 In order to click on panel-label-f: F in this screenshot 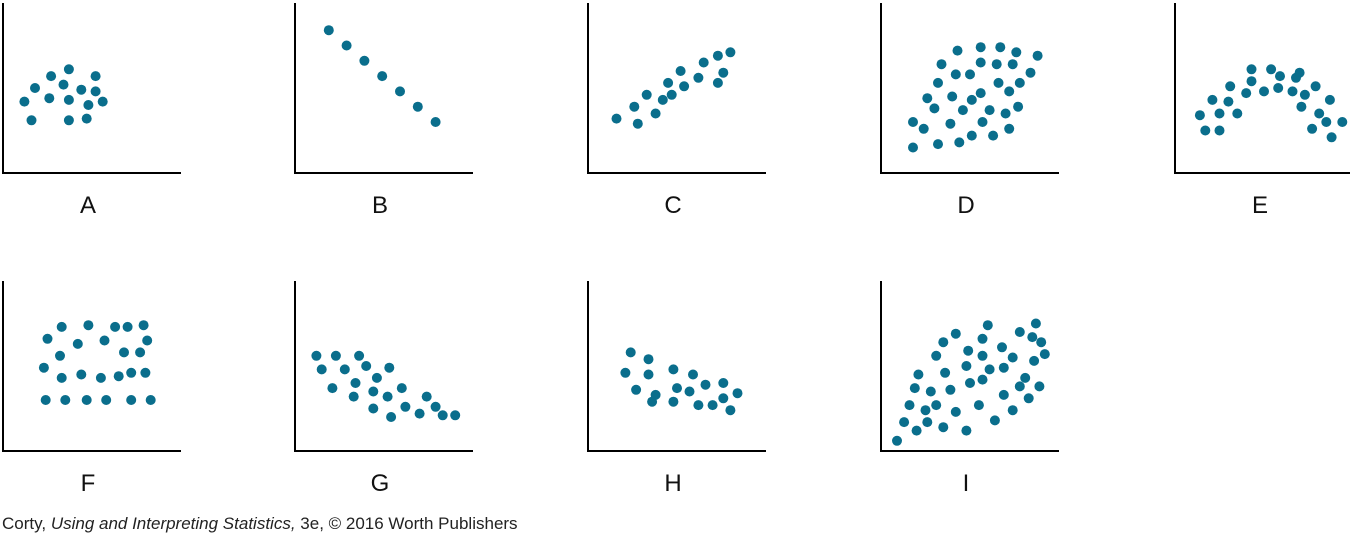, I will do `click(88, 483)`.